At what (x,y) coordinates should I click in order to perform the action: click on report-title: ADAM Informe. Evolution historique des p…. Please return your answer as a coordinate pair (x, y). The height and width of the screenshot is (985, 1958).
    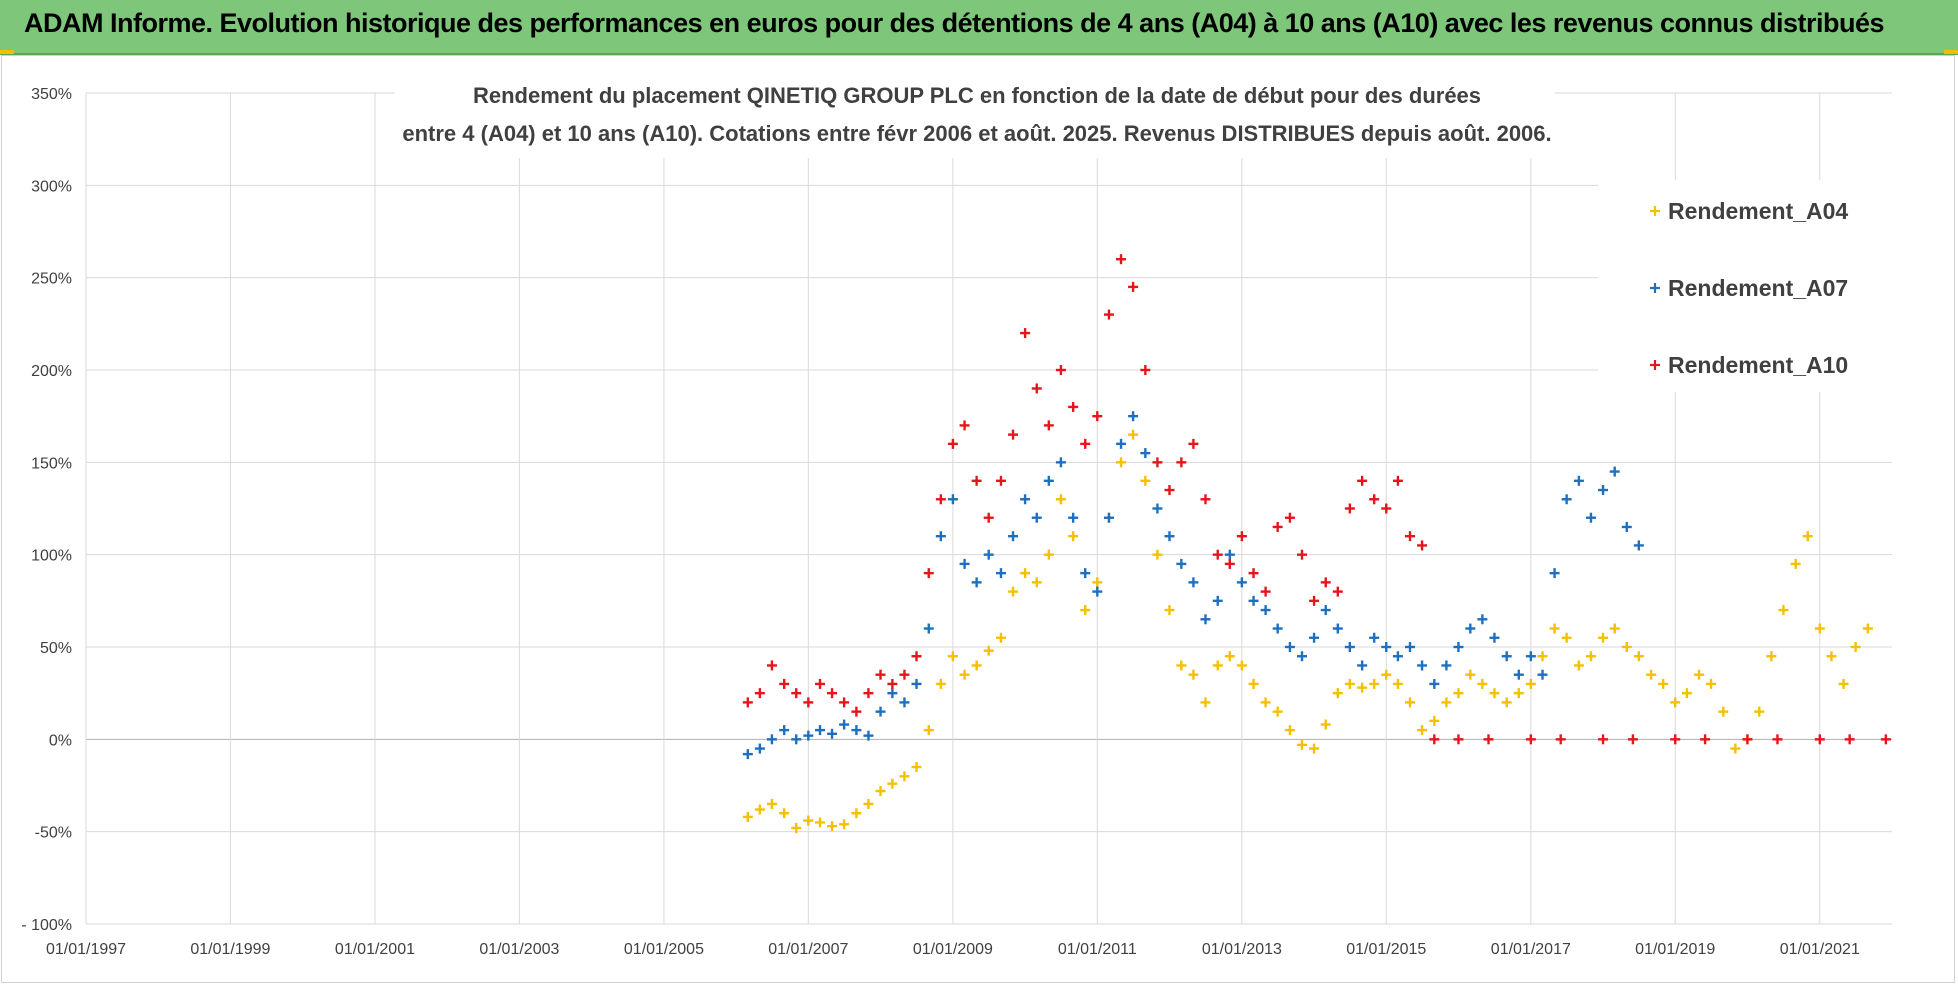
    Looking at the image, I should click on (954, 23).